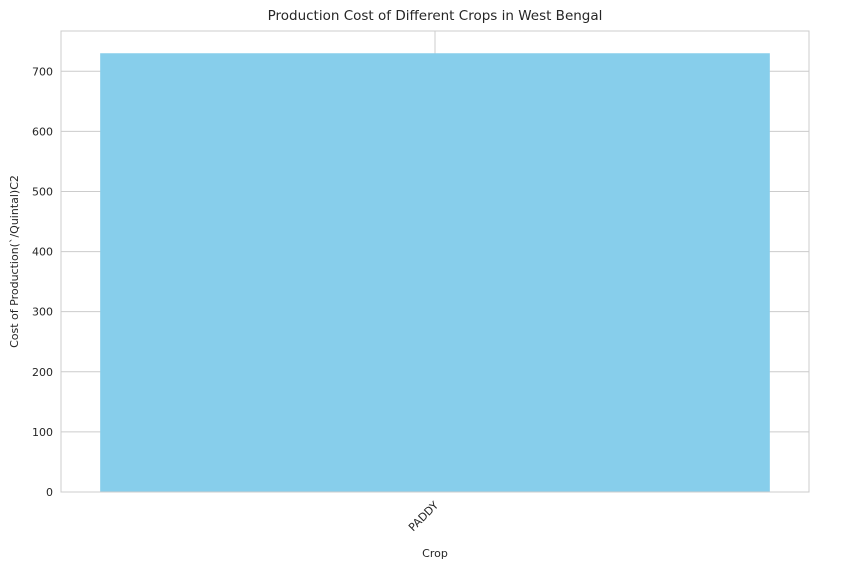 Image resolution: width=846 pixels, height=571 pixels. I want to click on y-tick-label: 400, so click(42, 252).